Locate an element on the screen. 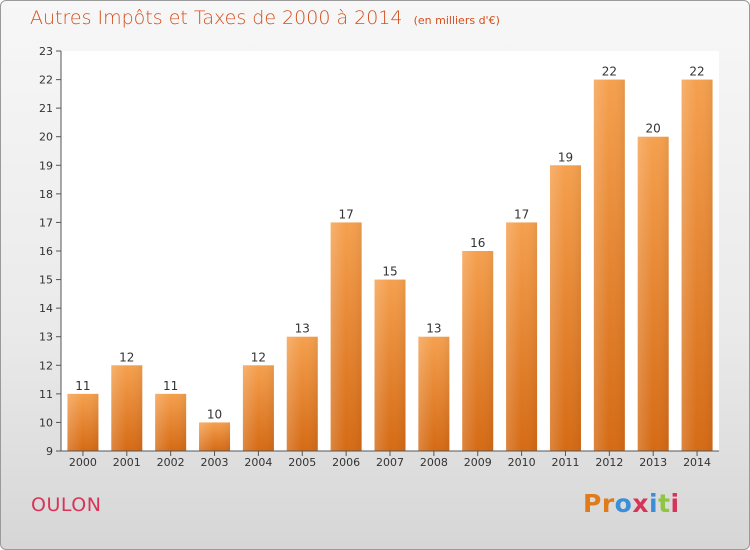 This screenshot has height=550, width=750. y-tick-label: 17 is located at coordinates (46, 222).